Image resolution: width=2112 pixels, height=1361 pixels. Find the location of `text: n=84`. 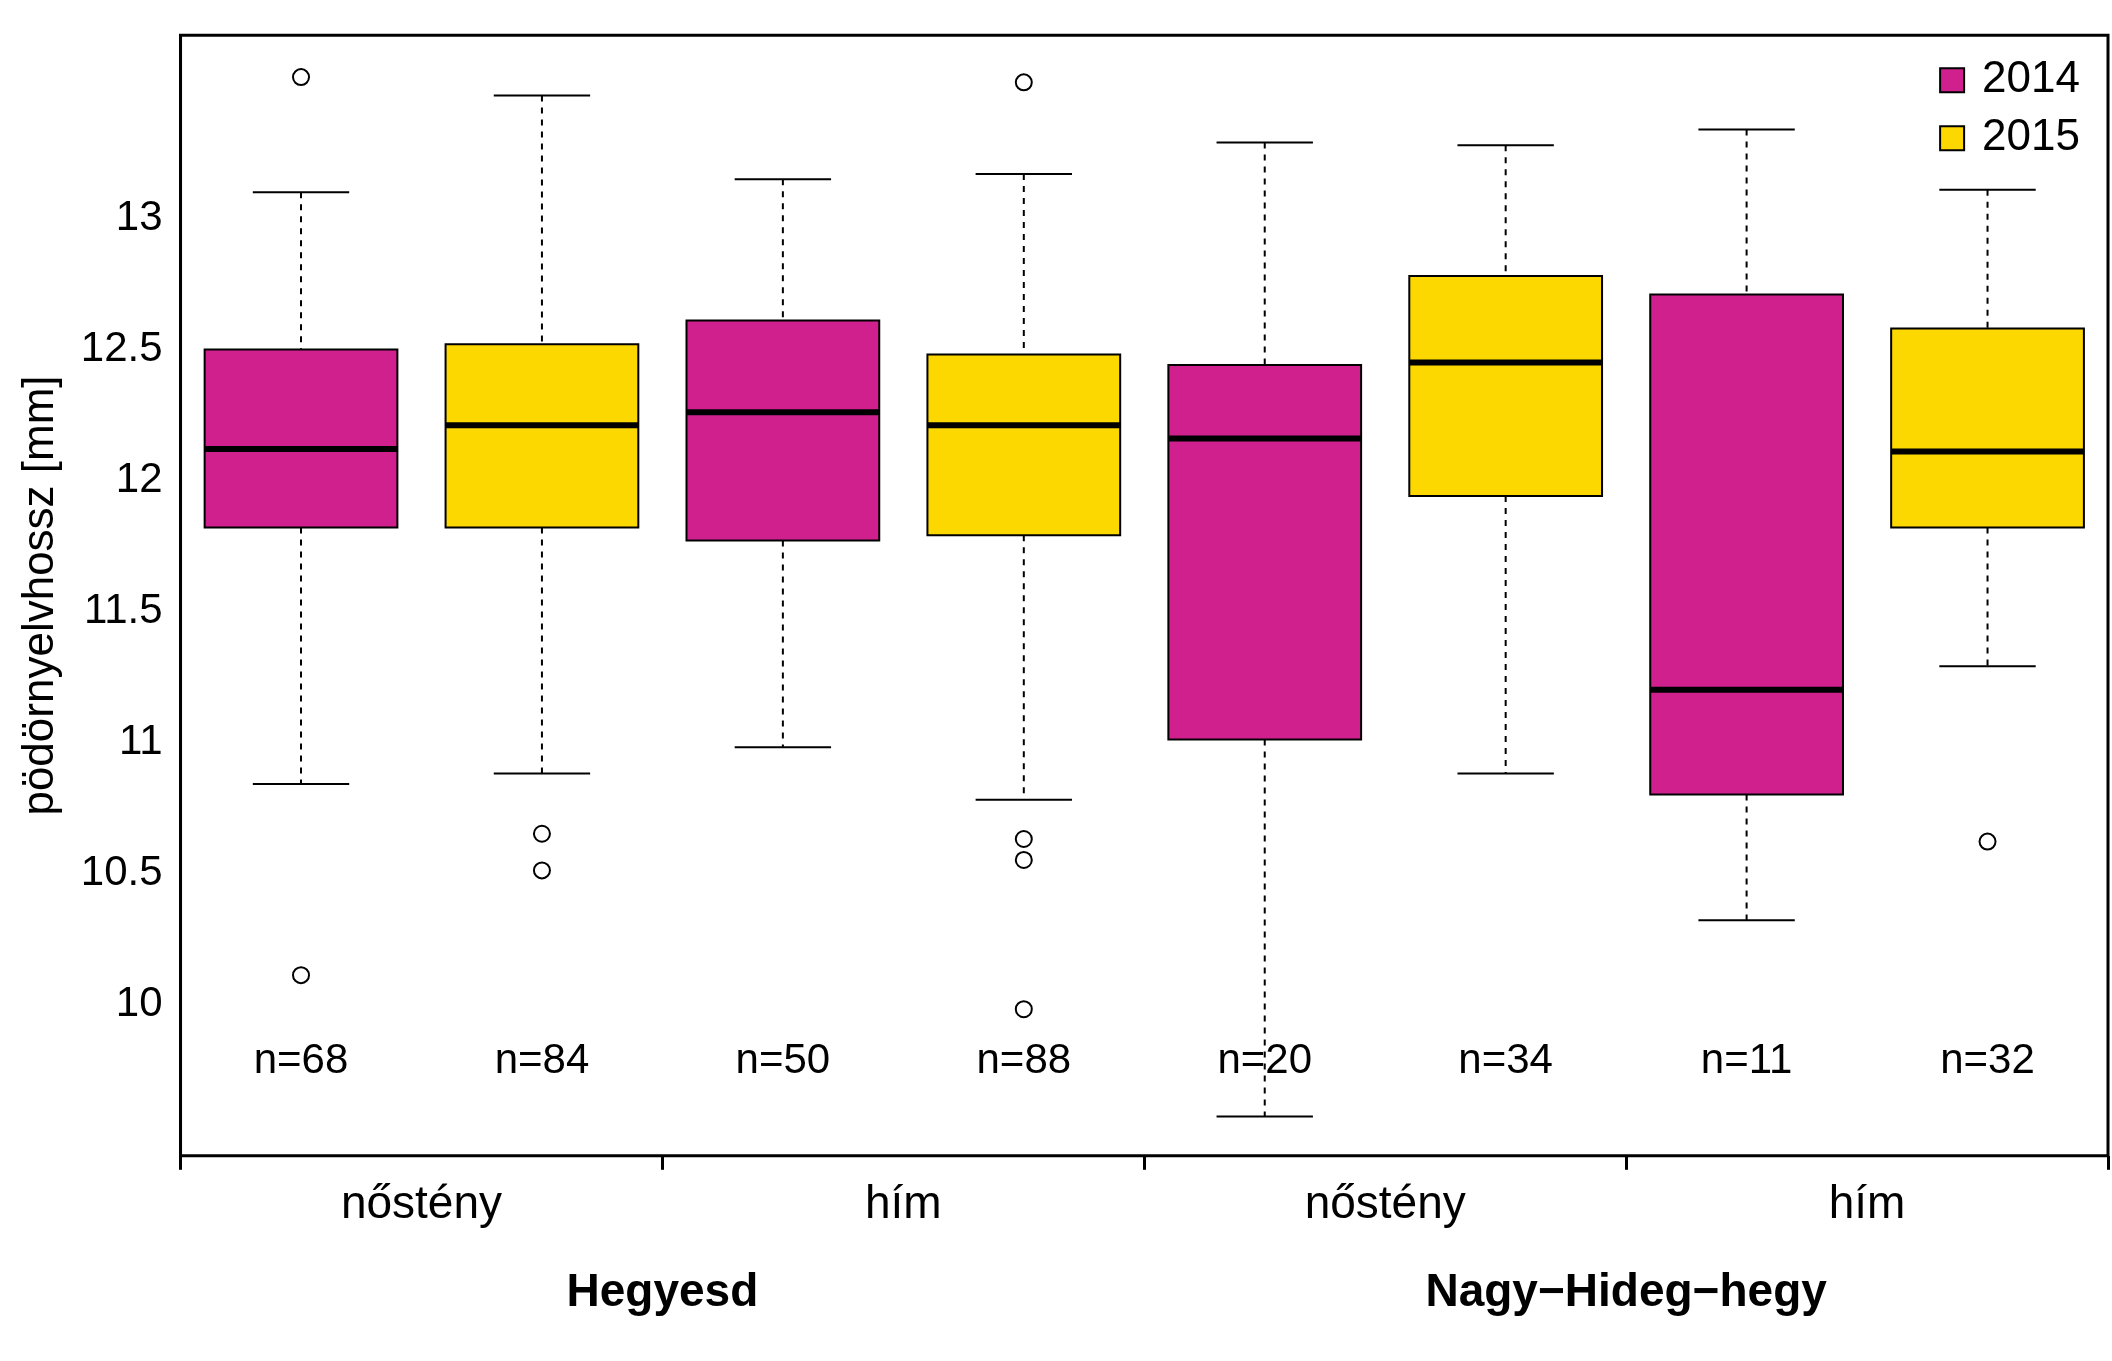

text: n=84 is located at coordinates (542, 1058).